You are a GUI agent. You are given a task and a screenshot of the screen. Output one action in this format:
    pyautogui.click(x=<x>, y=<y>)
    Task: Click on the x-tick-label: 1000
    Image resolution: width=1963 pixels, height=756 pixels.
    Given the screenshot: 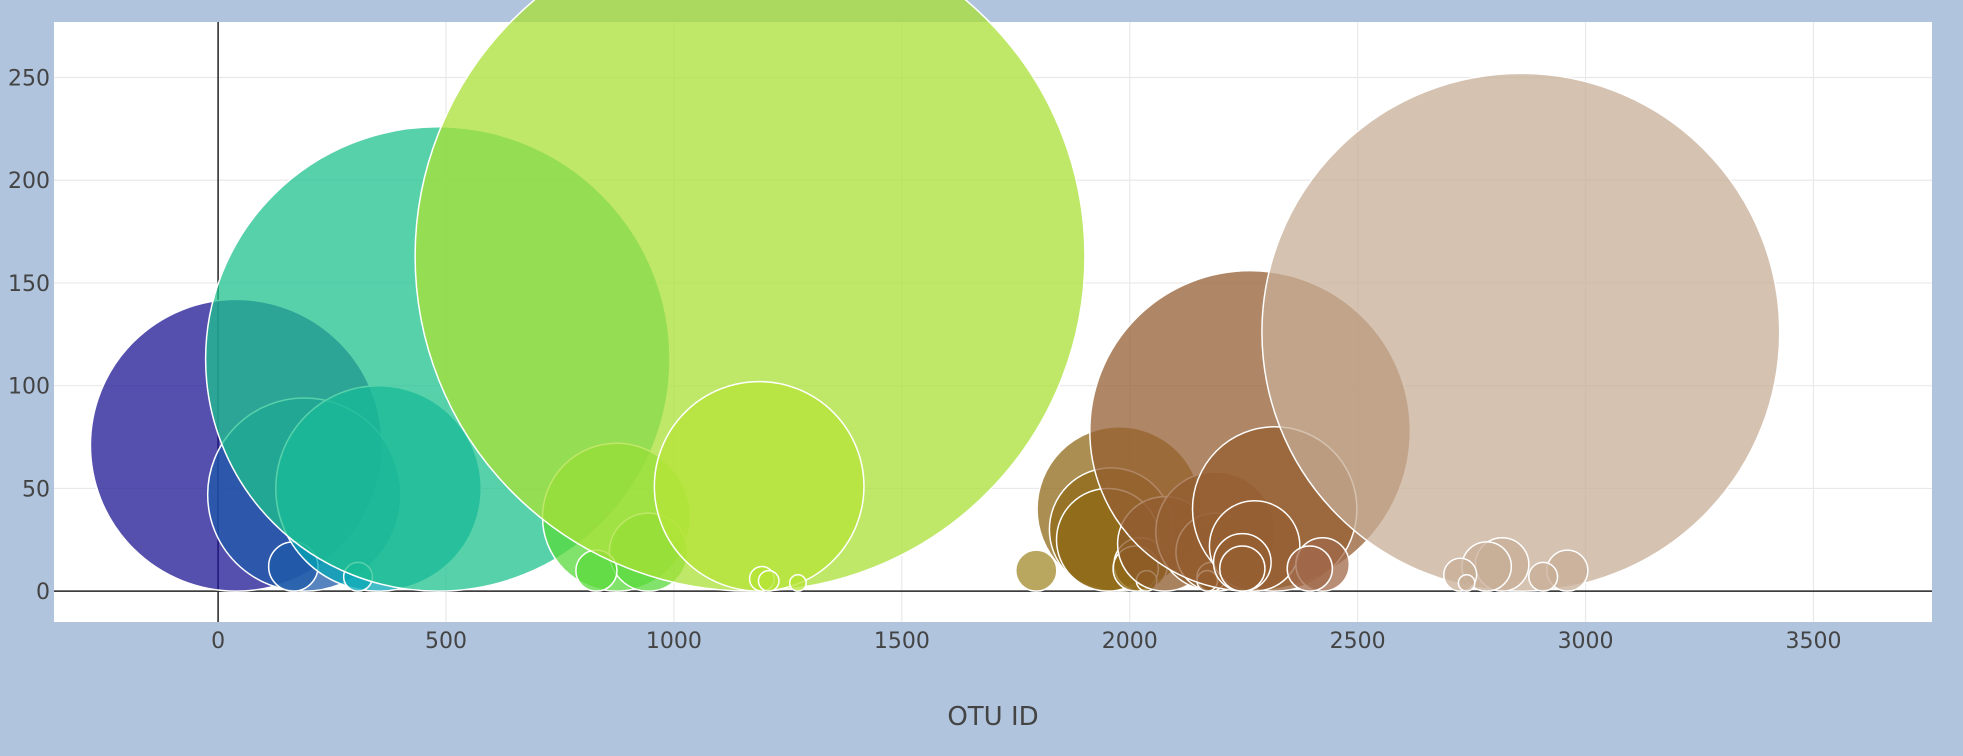 What is the action you would take?
    pyautogui.click(x=674, y=641)
    